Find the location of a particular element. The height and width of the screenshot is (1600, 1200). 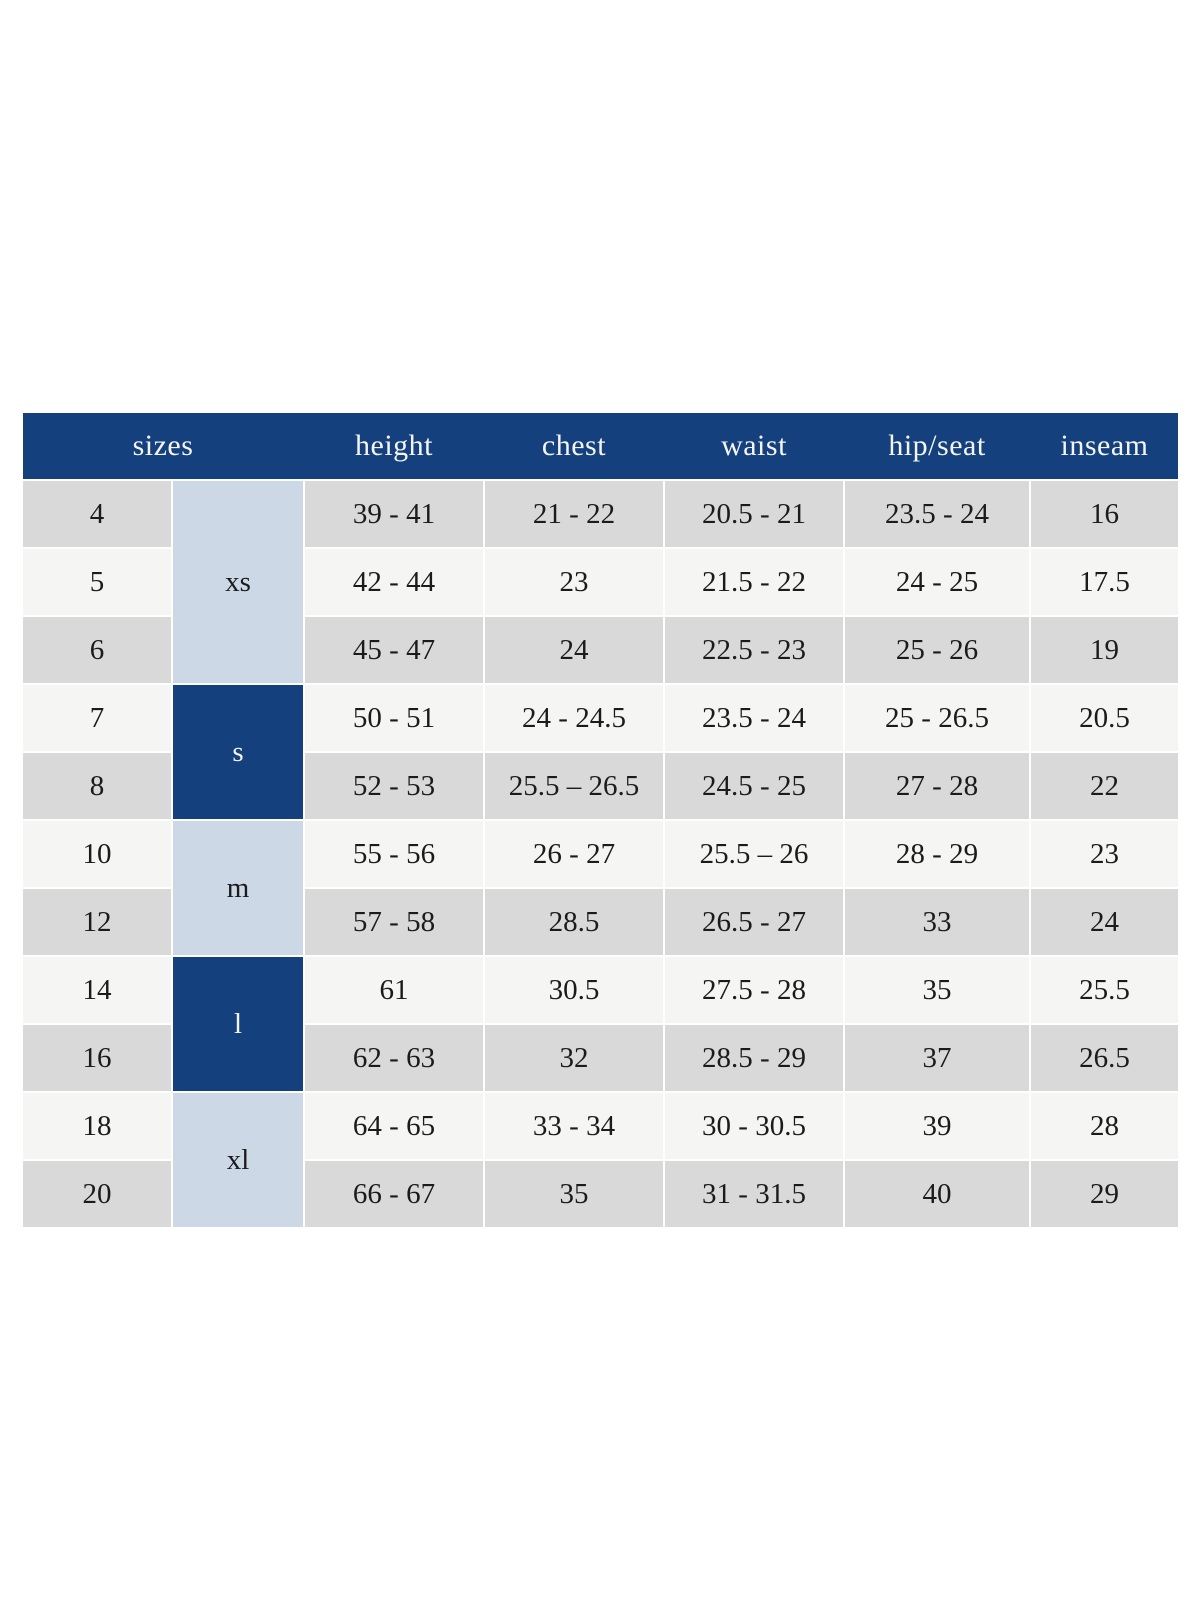

height-cell: 61 is located at coordinates (394, 990).